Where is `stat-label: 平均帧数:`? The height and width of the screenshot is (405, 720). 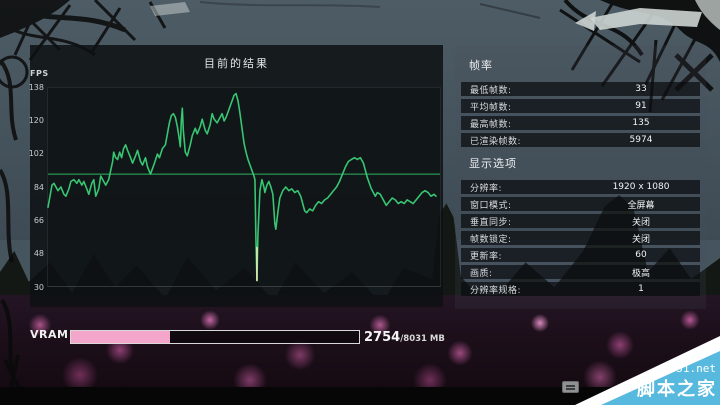 stat-label: 平均帧数: is located at coordinates (491, 107).